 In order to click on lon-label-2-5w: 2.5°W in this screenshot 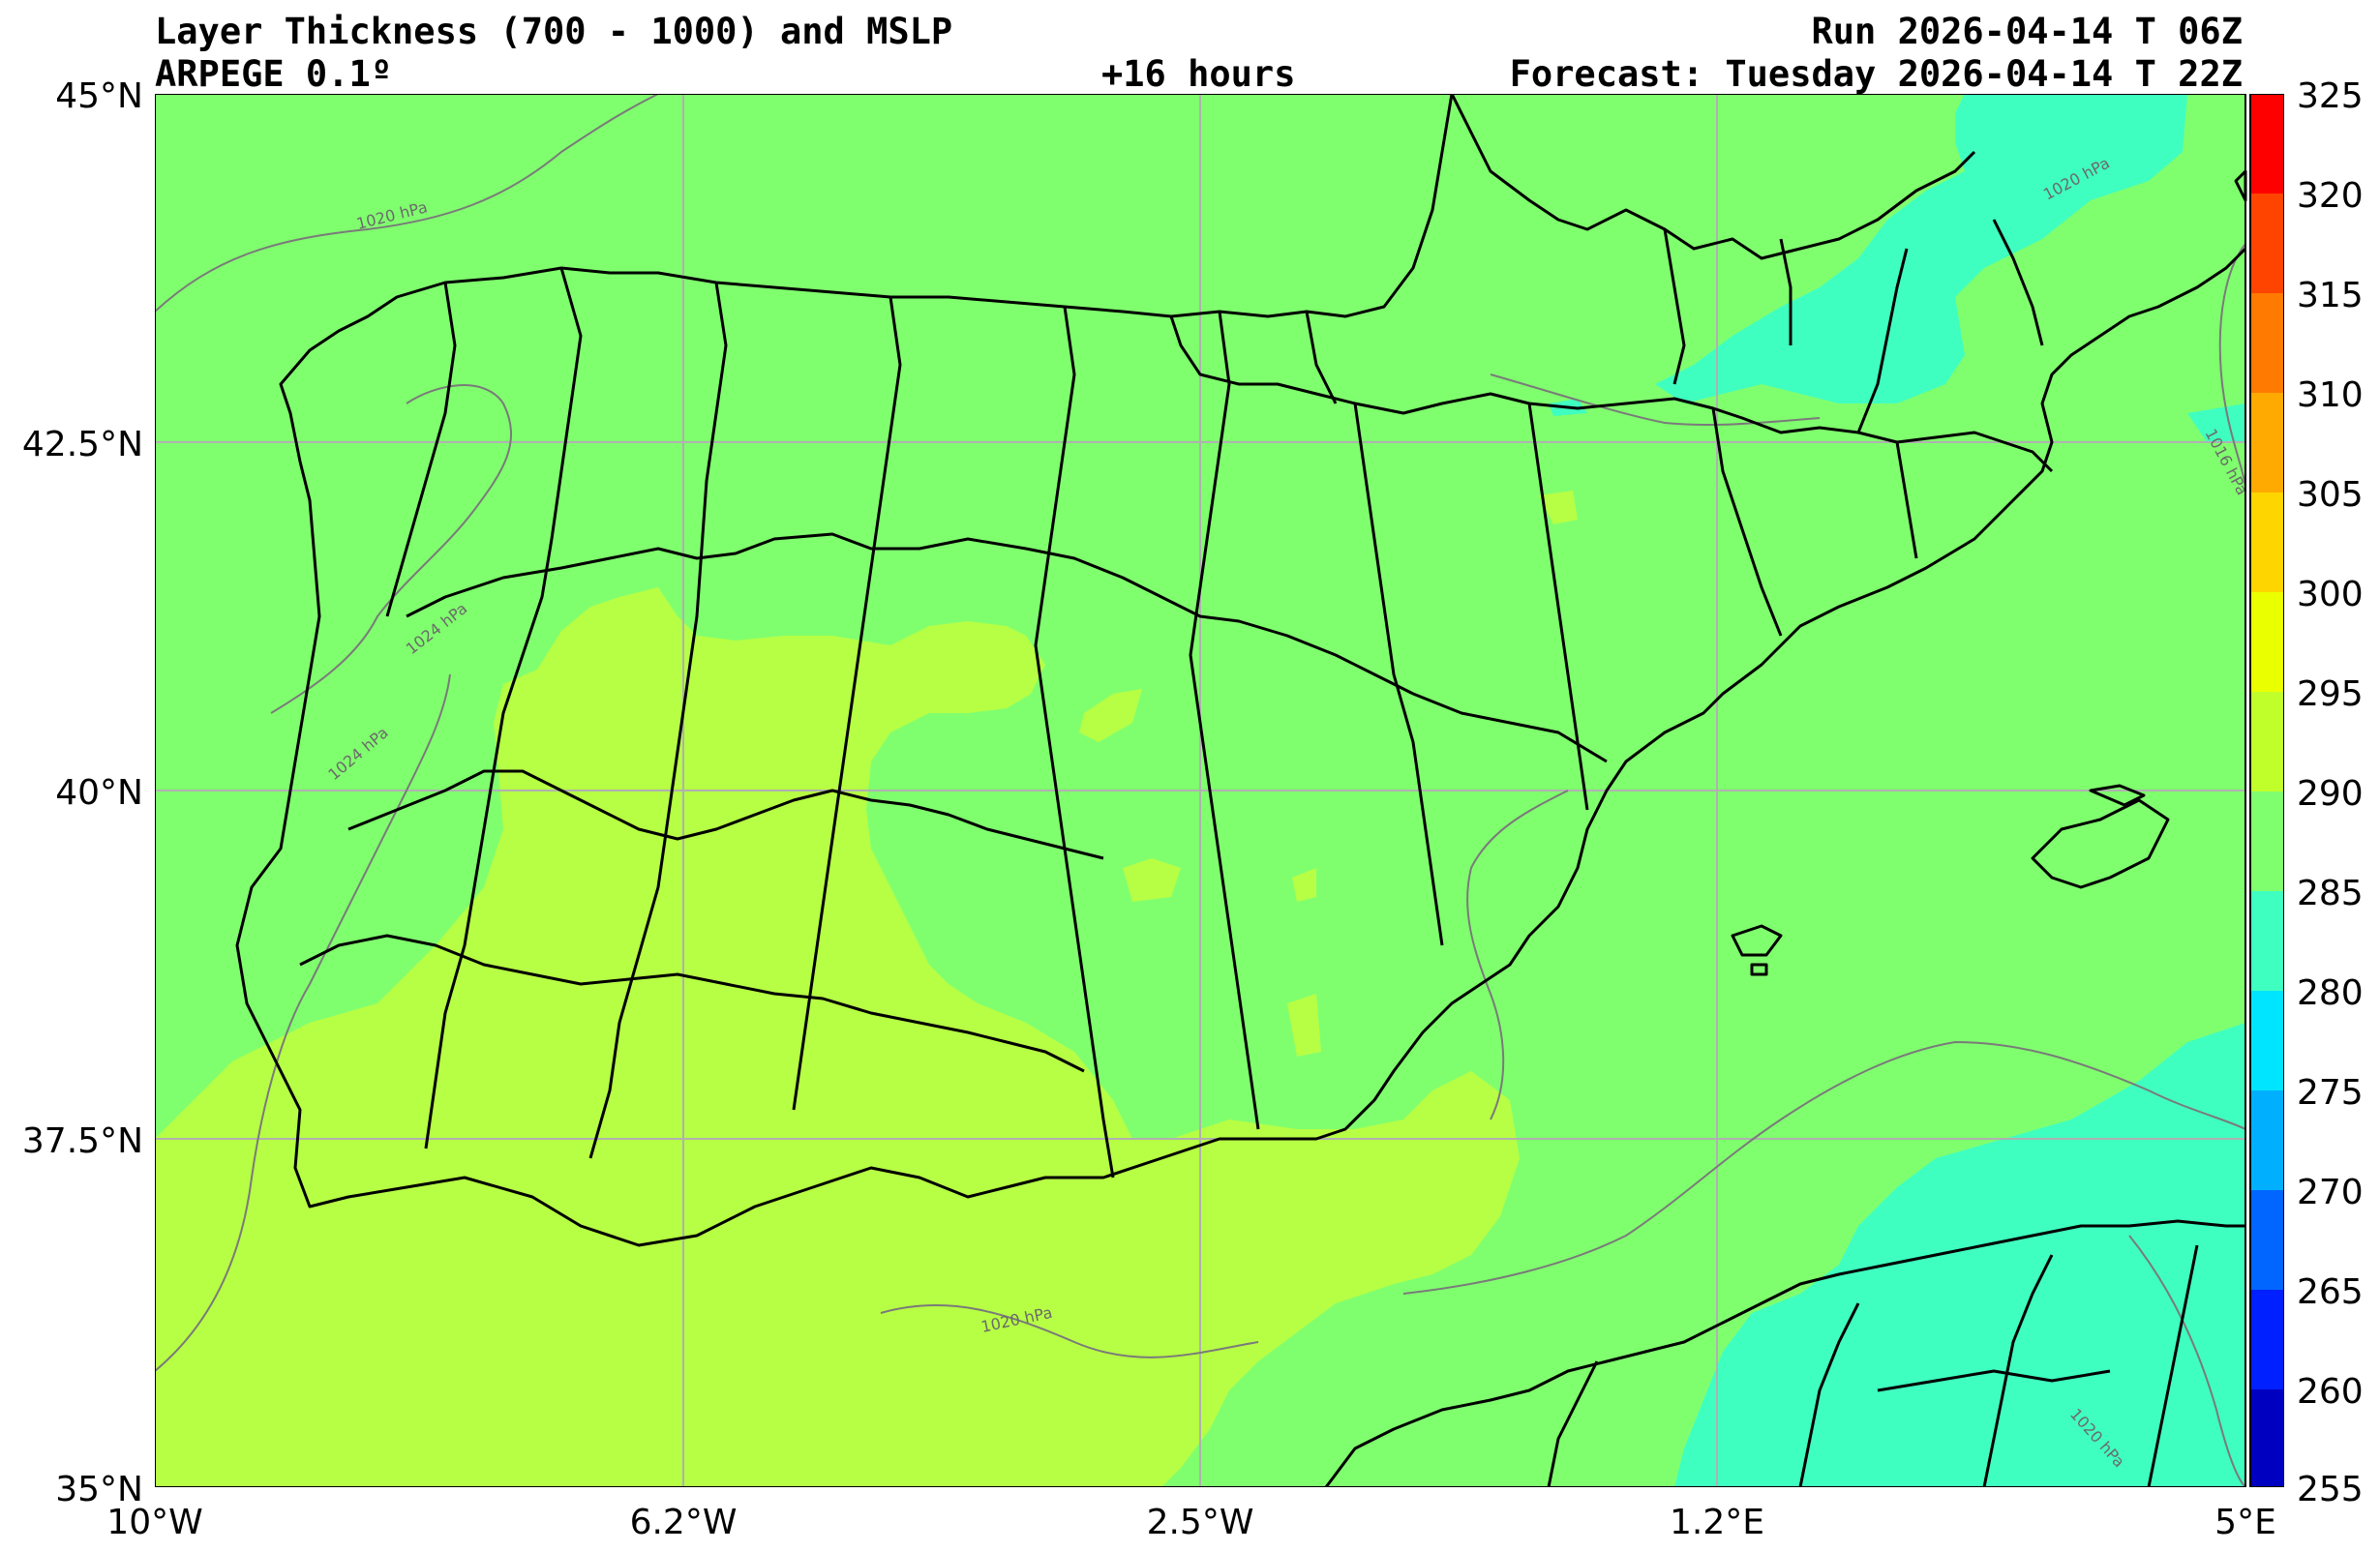, I will do `click(1200, 1522)`.